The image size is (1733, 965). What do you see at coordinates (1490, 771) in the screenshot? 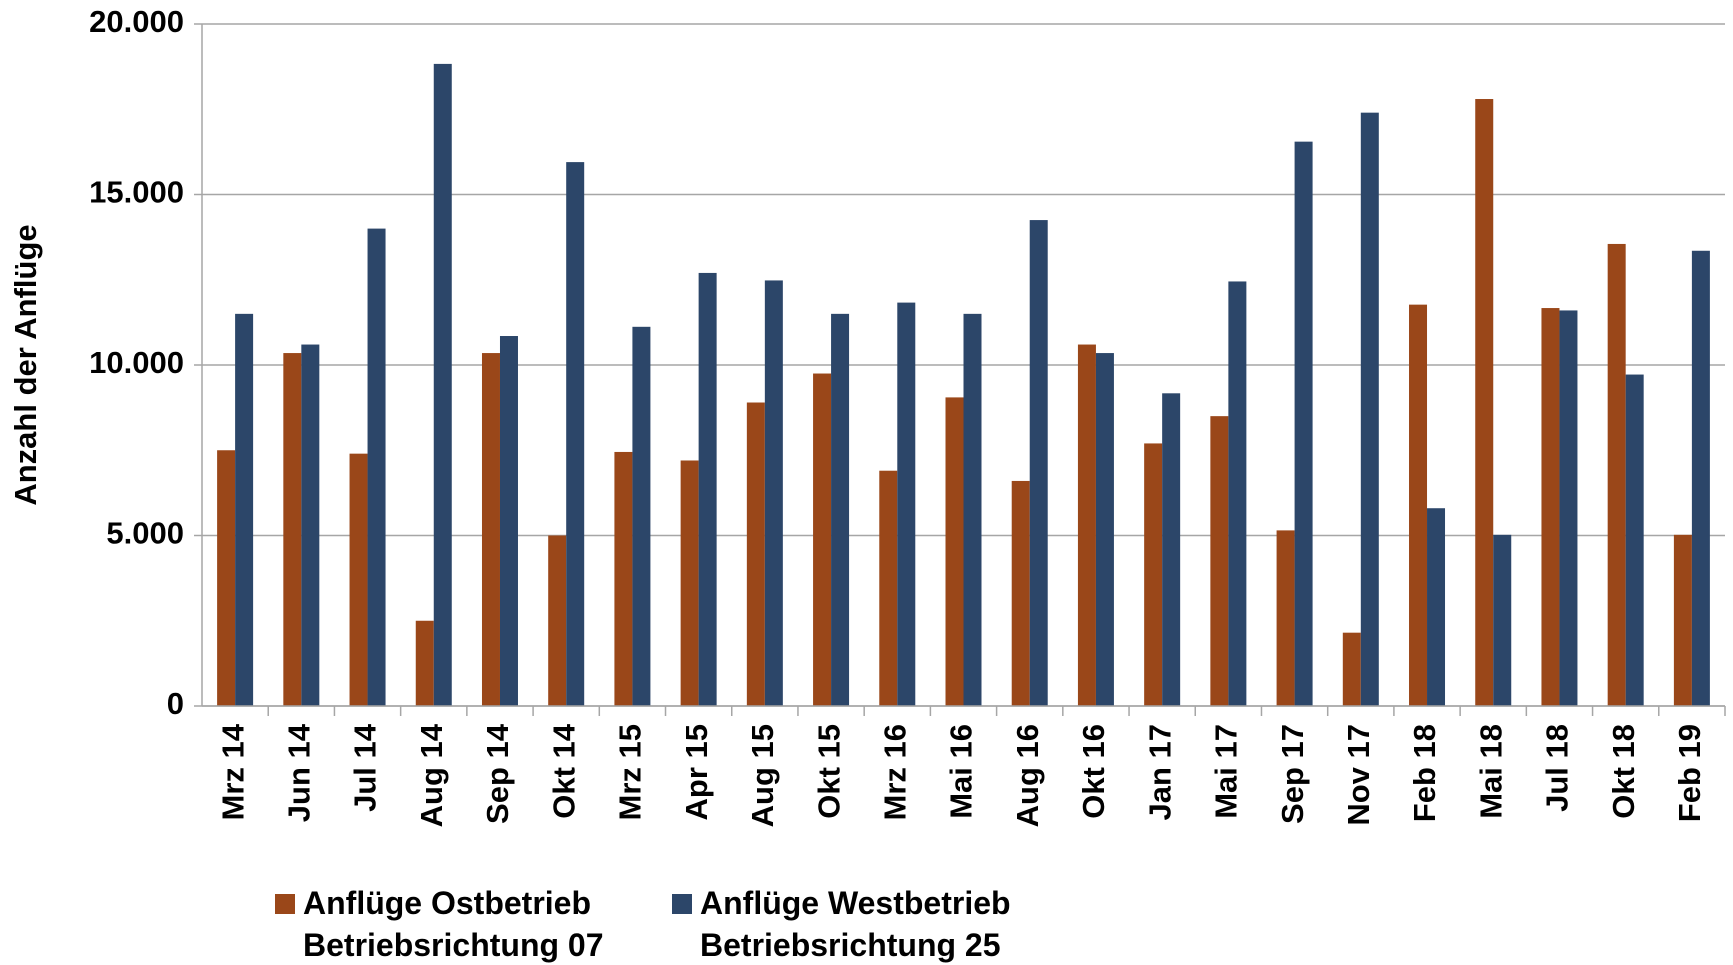
I see `x-tick-label: Mai 18` at bounding box center [1490, 771].